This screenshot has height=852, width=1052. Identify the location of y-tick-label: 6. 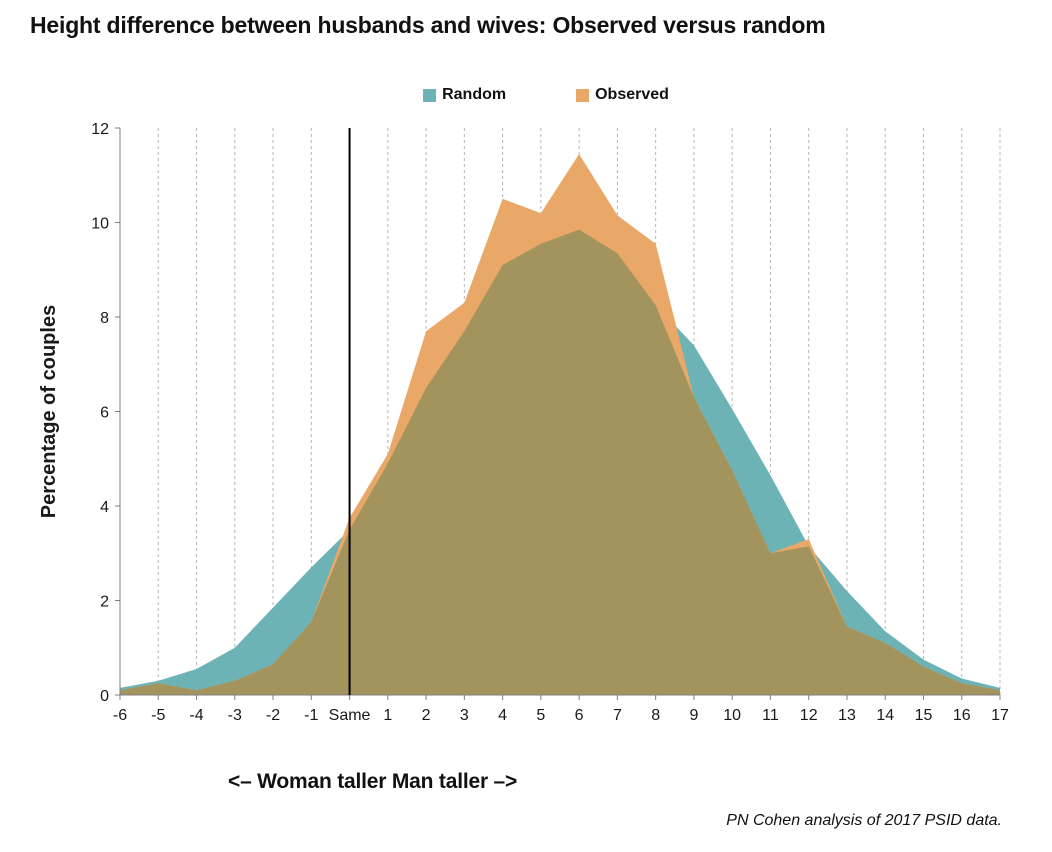
(104, 413).